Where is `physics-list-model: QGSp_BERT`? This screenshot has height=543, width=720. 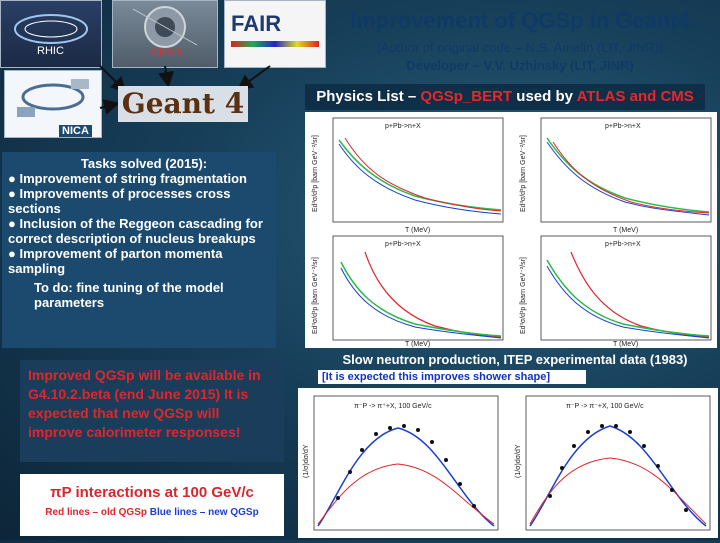
physics-list-model: QGSp_BERT is located at coordinates (466, 96).